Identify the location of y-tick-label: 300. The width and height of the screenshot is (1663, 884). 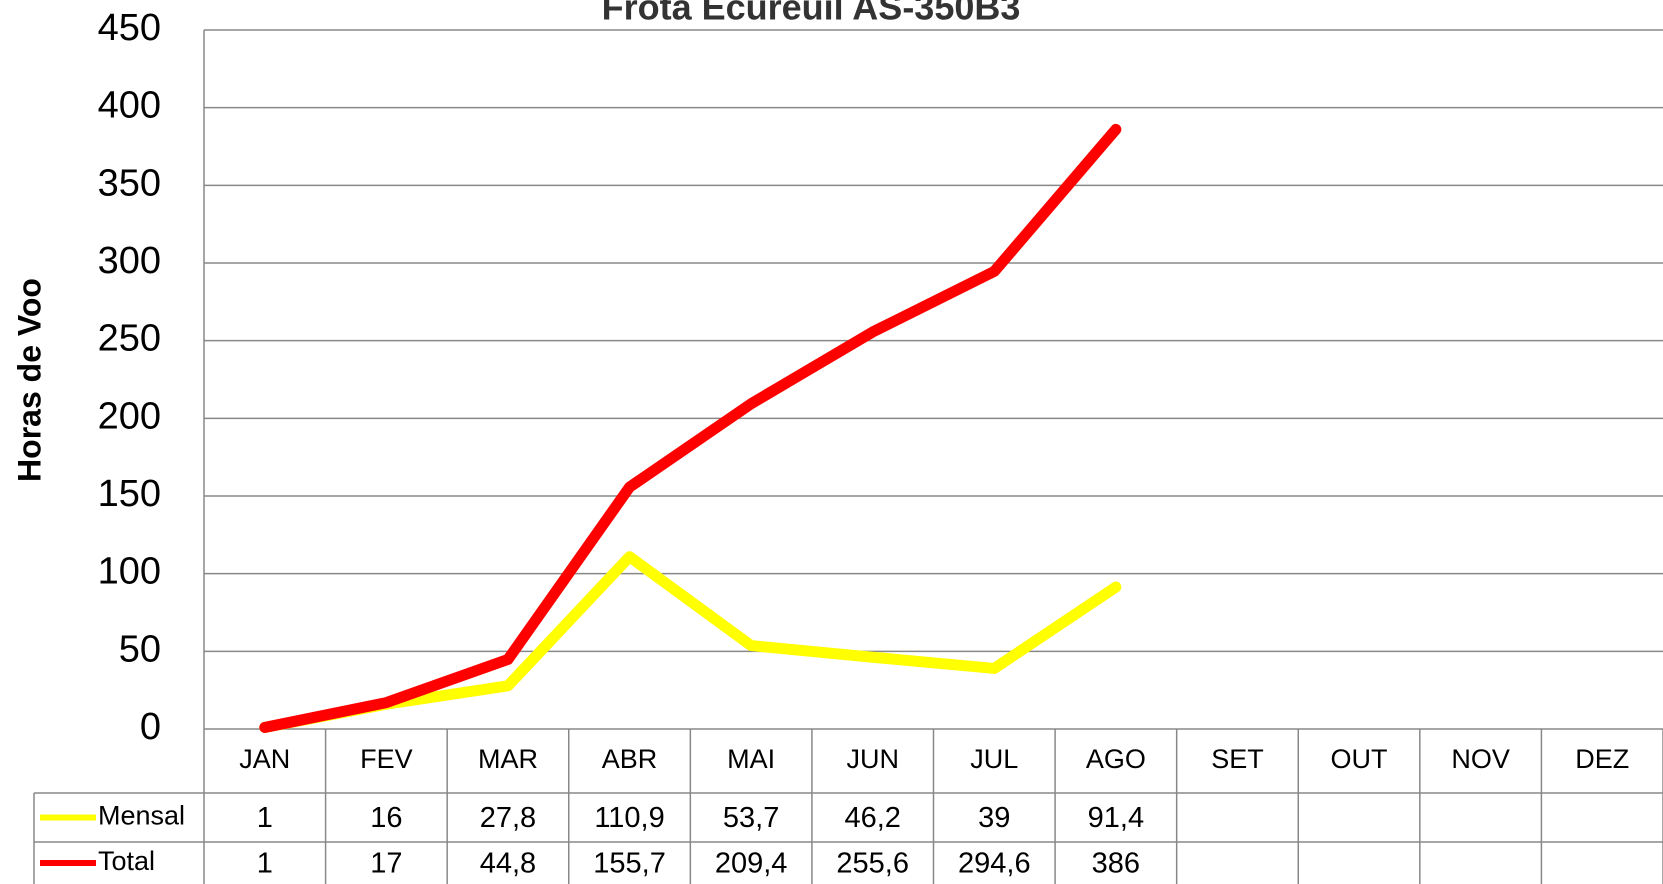
(129, 261).